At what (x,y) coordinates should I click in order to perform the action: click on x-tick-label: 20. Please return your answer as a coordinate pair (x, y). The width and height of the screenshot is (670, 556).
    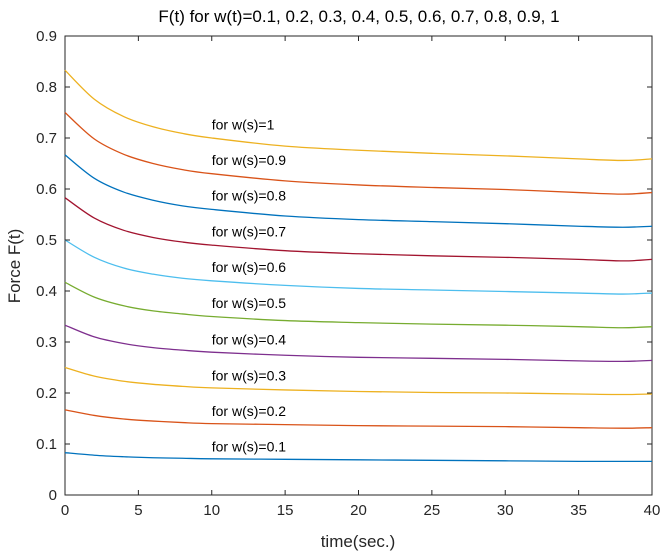
    Looking at the image, I should click on (358, 510).